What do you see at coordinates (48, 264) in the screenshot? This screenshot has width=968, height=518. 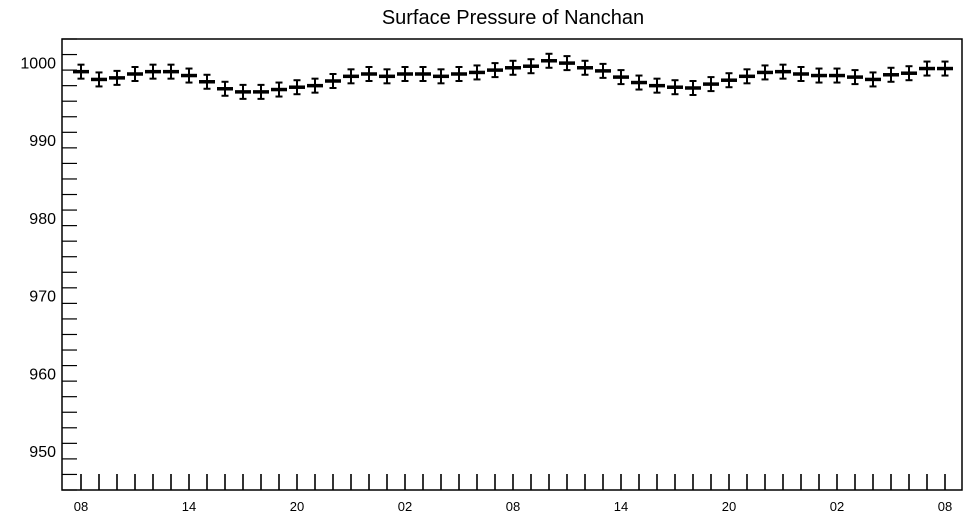 I see `y-axis: 950 960 970 980 990 1000` at bounding box center [48, 264].